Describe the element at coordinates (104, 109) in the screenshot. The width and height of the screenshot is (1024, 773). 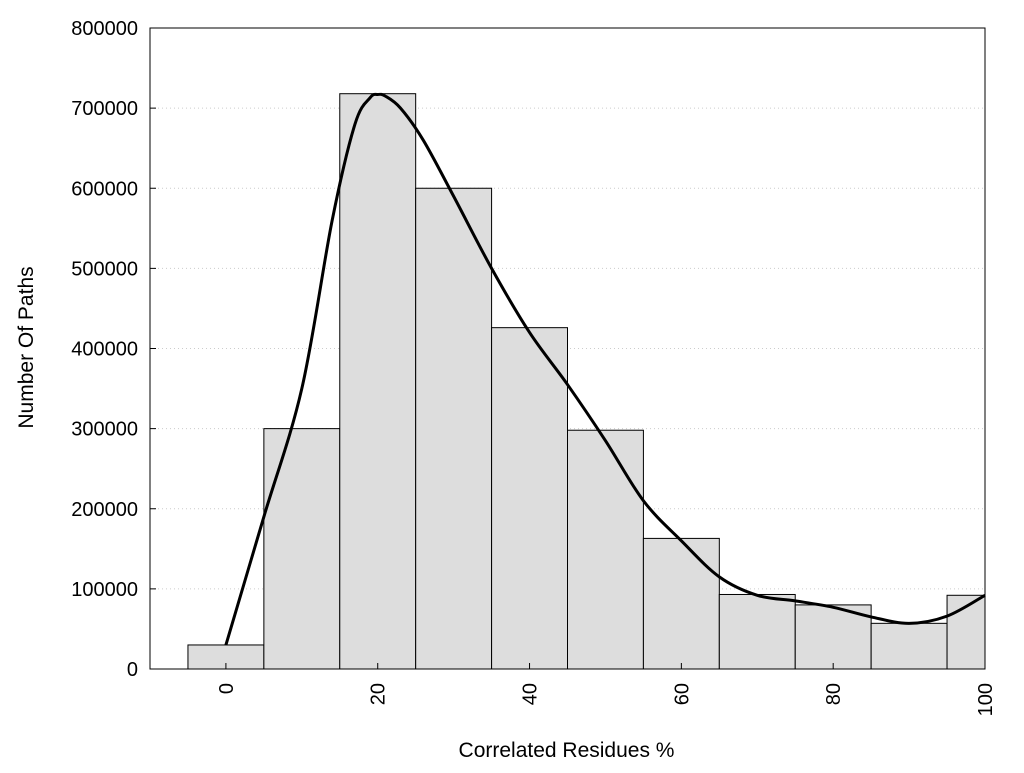
I see `y-tick-label-7: 700000` at that location.